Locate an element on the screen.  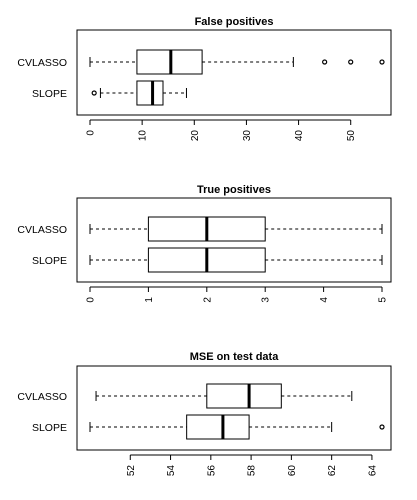
x-tick-label: 2 is located at coordinates (207, 300).